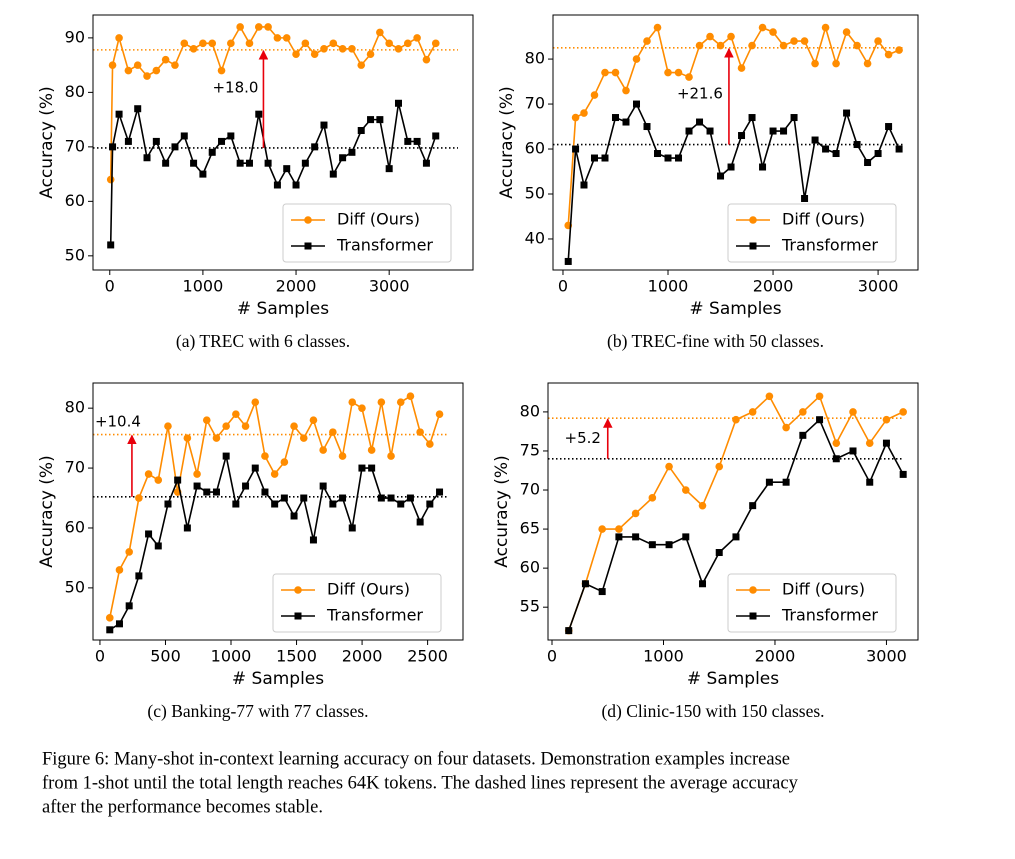  What do you see at coordinates (47, 511) in the screenshot?
I see `y-axis-label: Accuracy (%)` at bounding box center [47, 511].